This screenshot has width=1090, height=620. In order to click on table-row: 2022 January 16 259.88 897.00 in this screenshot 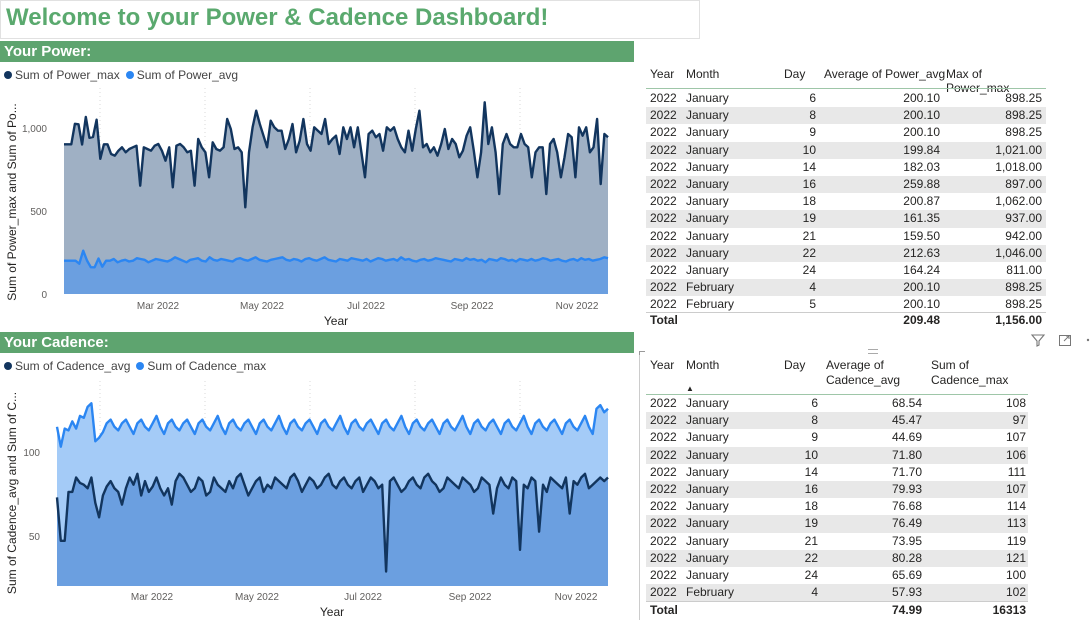, I will do `click(846, 185)`.